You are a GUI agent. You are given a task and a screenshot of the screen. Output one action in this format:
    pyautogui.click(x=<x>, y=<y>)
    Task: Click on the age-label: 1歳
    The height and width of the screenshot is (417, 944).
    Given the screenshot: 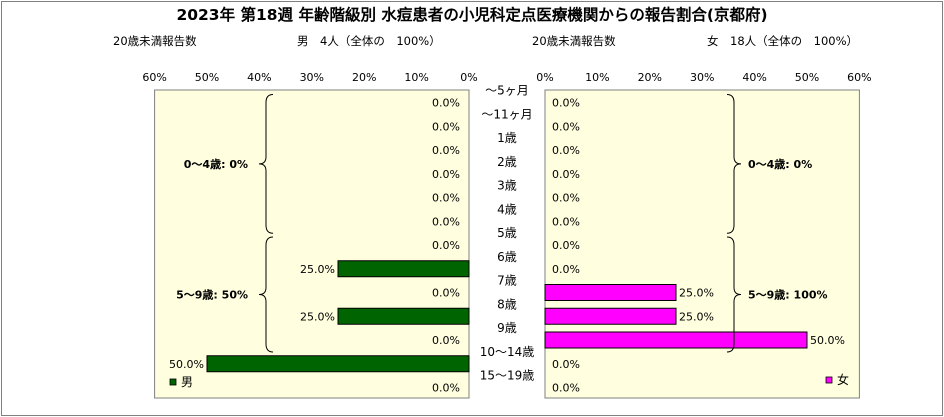 What is the action you would take?
    pyautogui.click(x=507, y=138)
    